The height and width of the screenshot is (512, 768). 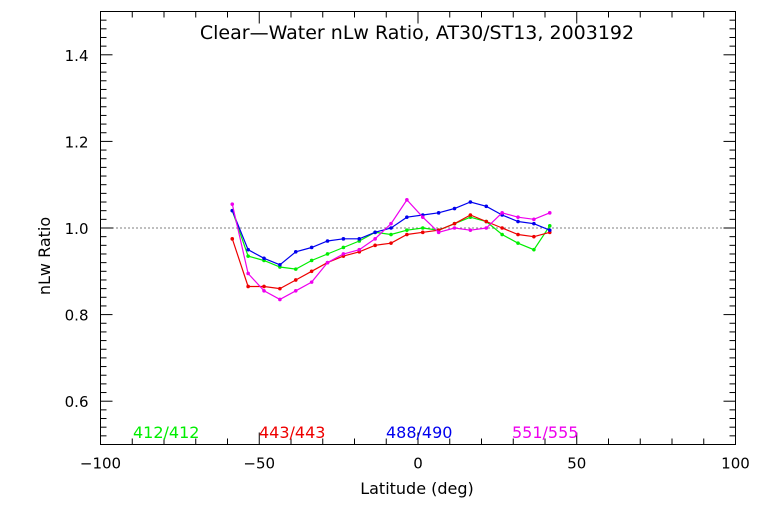 What do you see at coordinates (44, 256) in the screenshot?
I see `y-axis-label: nLw Ratio` at bounding box center [44, 256].